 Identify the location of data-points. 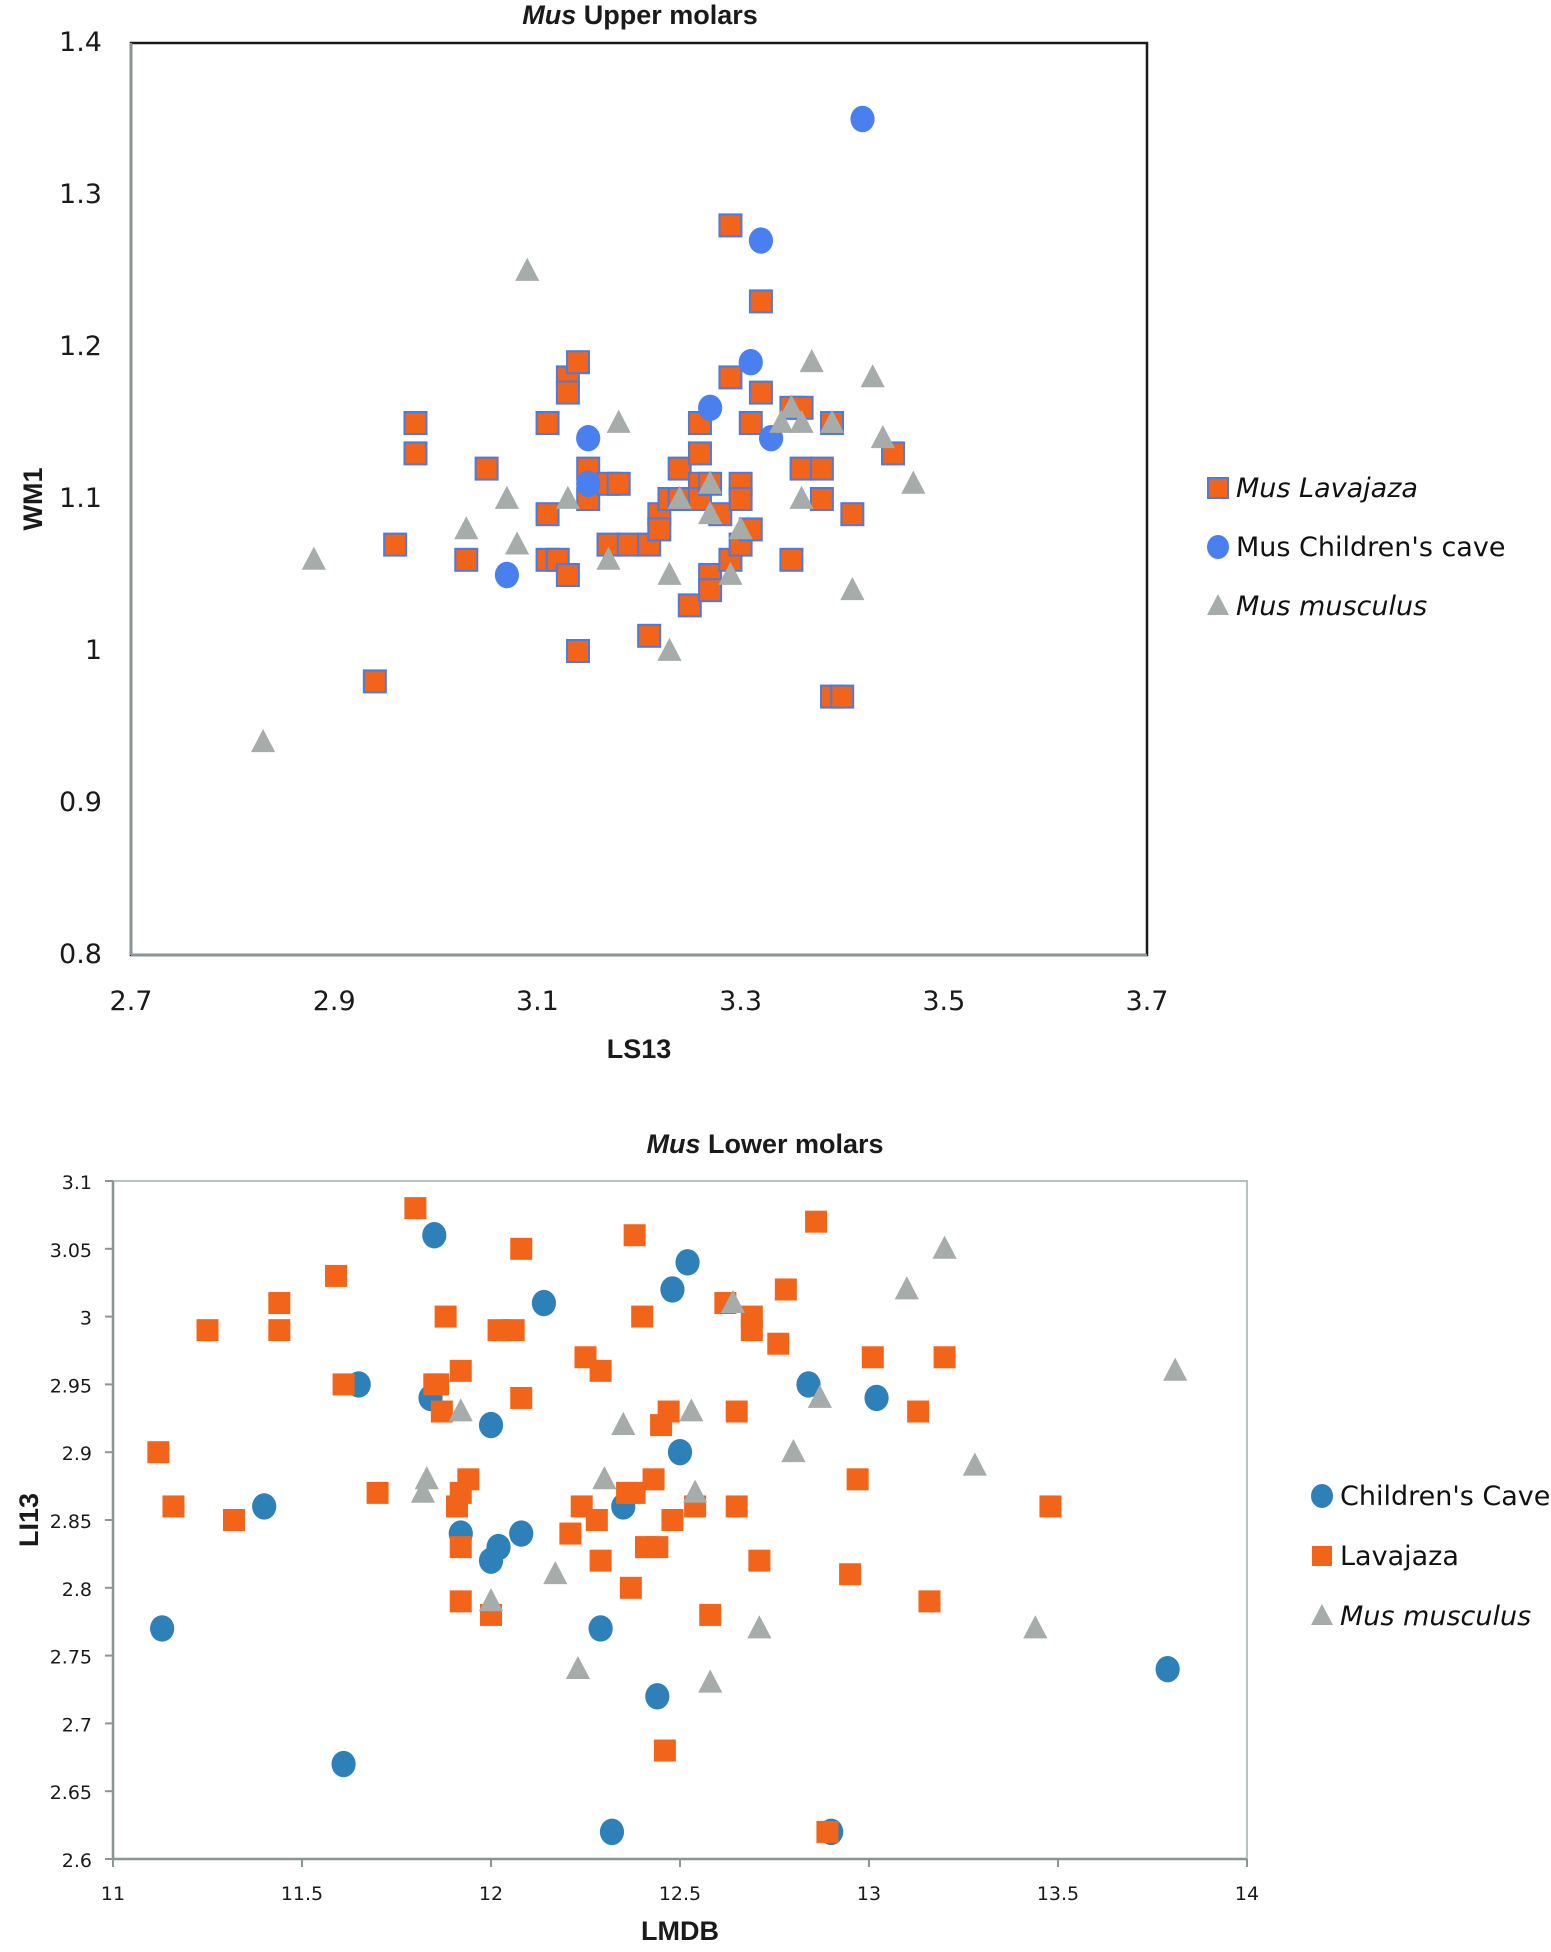
(588, 429).